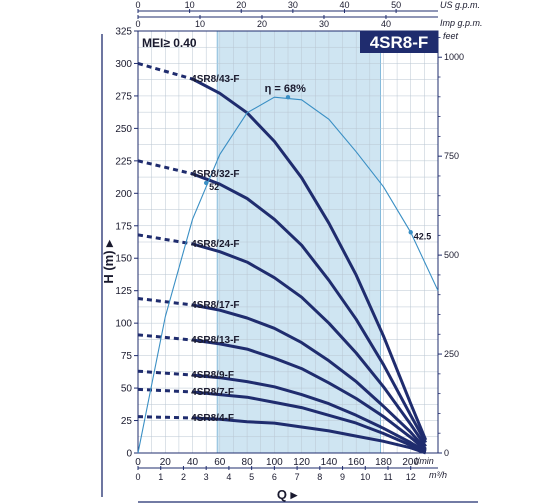 This screenshot has height=504, width=560. Describe the element at coordinates (123, 291) in the screenshot. I see `y-tick-label: 125` at that location.